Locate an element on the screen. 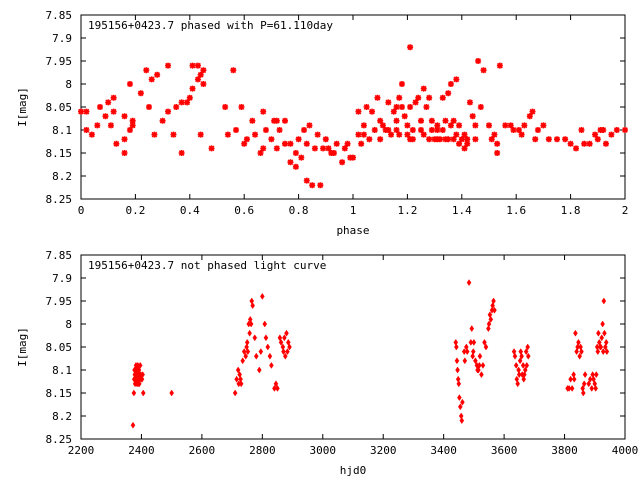 This screenshot has height=480, width=640. unphased-x-tick-label: 3400 is located at coordinates (443, 450).